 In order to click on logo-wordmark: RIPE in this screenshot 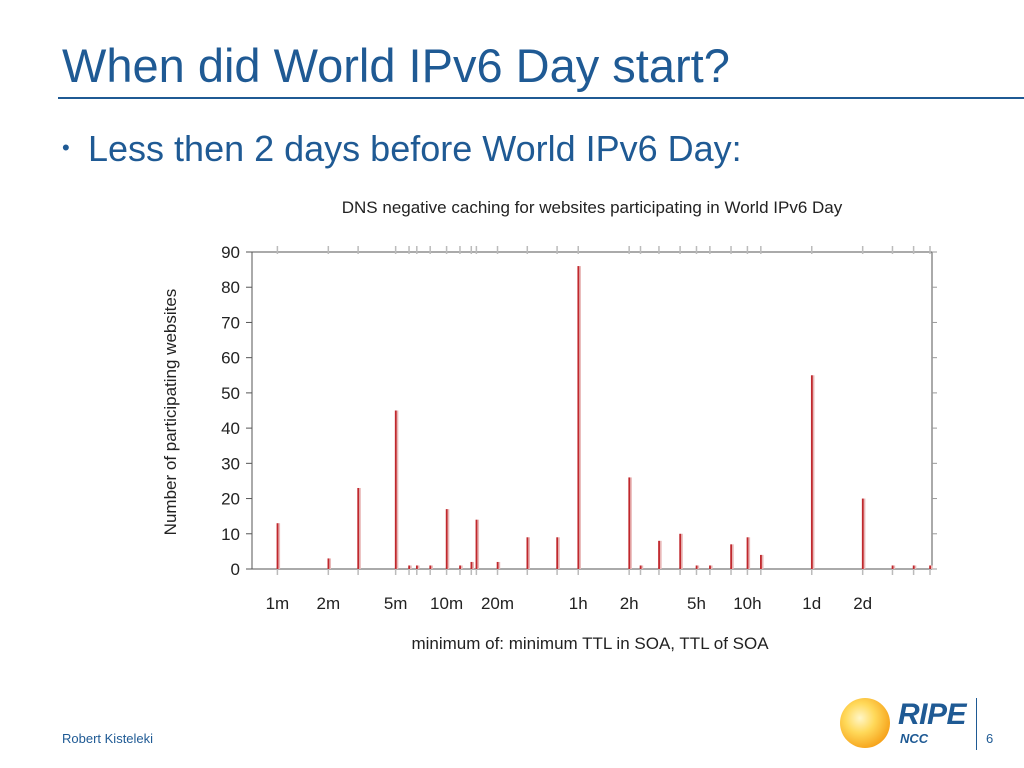, I will do `click(932, 714)`.